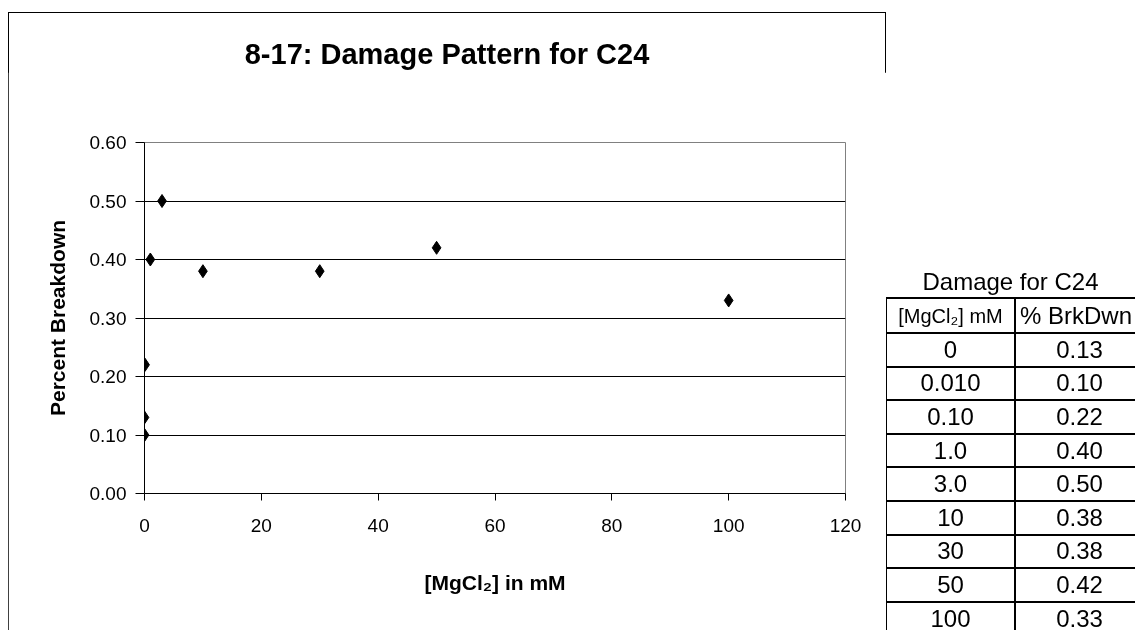 The height and width of the screenshot is (630, 1135). I want to click on text: 0.010, so click(950, 383).